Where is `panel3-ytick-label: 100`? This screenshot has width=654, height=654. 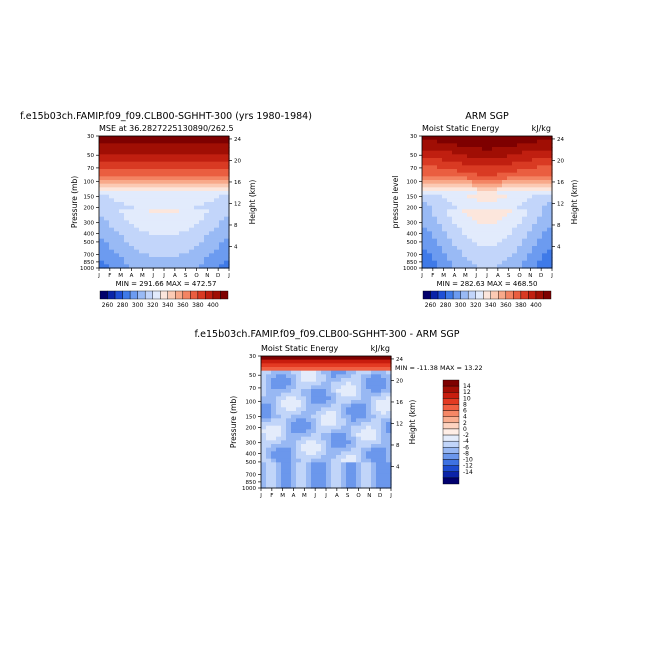 panel3-ytick-label: 100 is located at coordinates (251, 402).